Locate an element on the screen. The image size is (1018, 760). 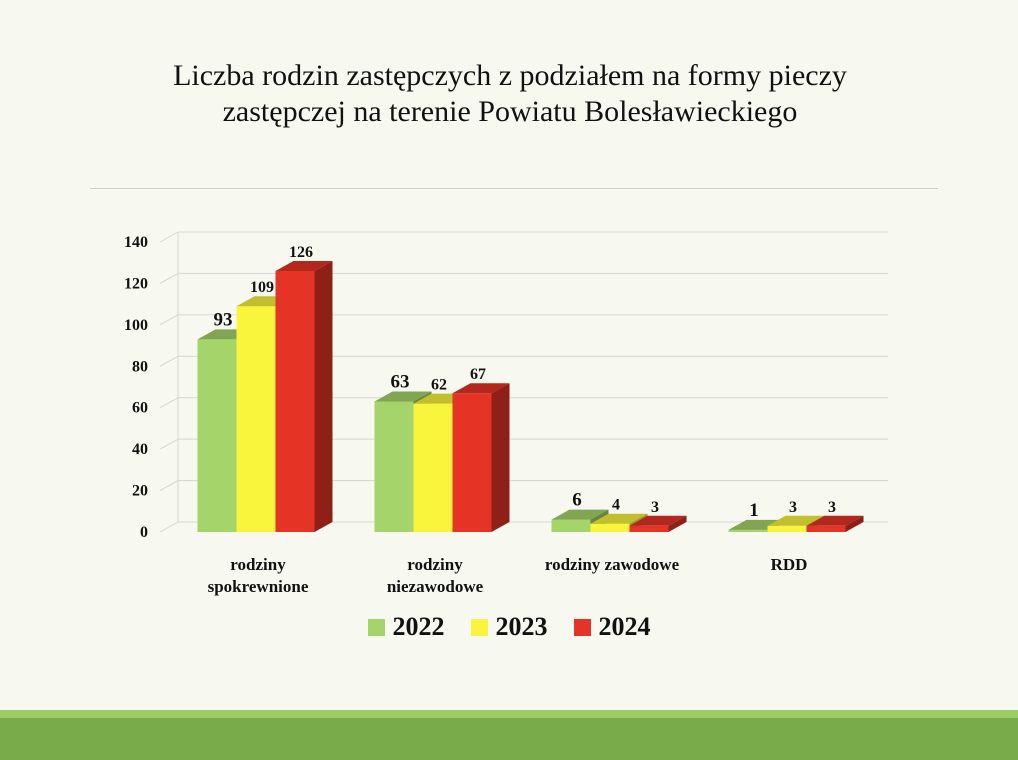
data-label: 62 is located at coordinates (439, 385).